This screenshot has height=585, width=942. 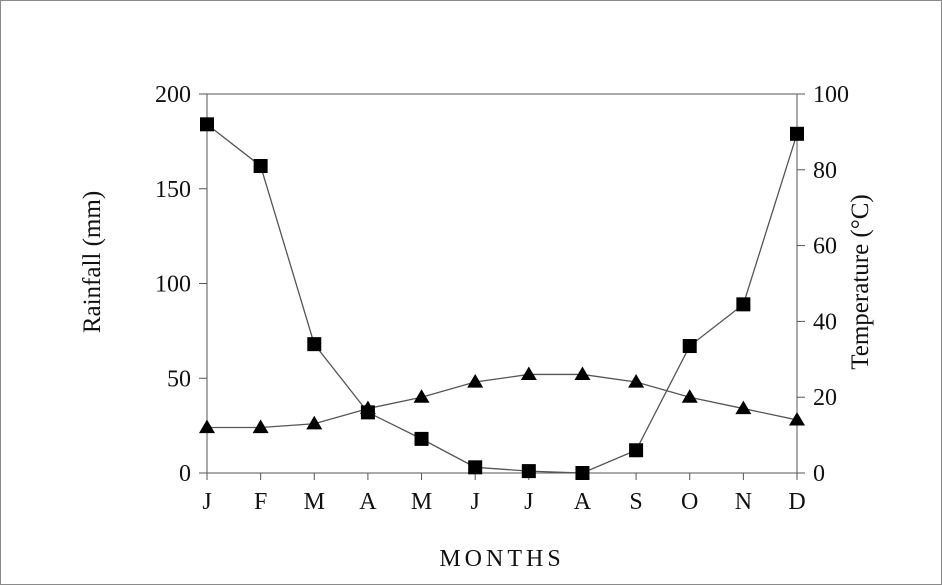 What do you see at coordinates (260, 502) in the screenshot?
I see `x-tick-label: F` at bounding box center [260, 502].